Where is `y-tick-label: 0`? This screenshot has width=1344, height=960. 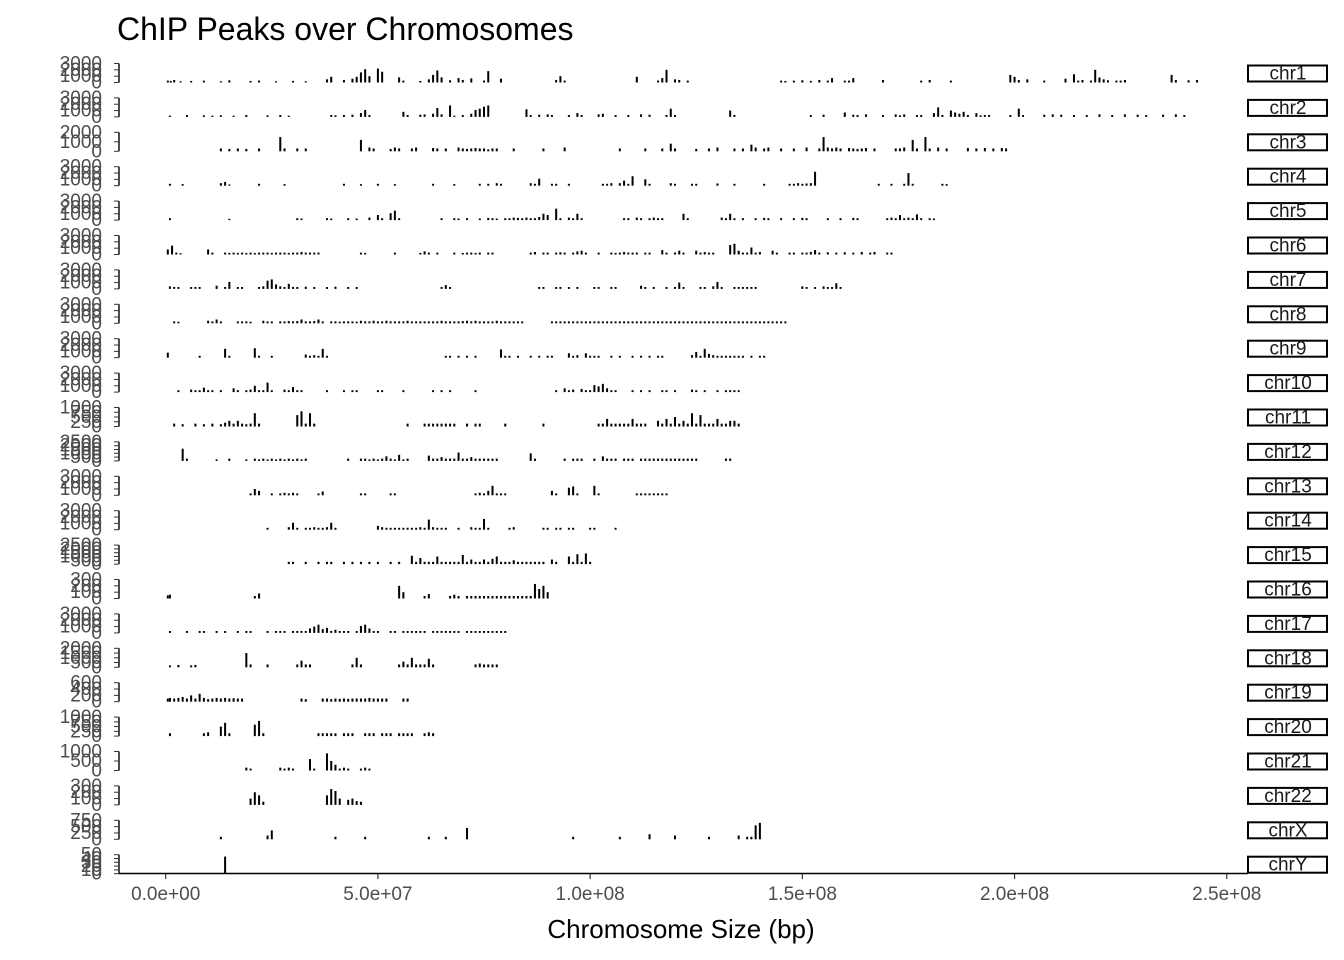
y-tick-label: 0 is located at coordinates (96, 186).